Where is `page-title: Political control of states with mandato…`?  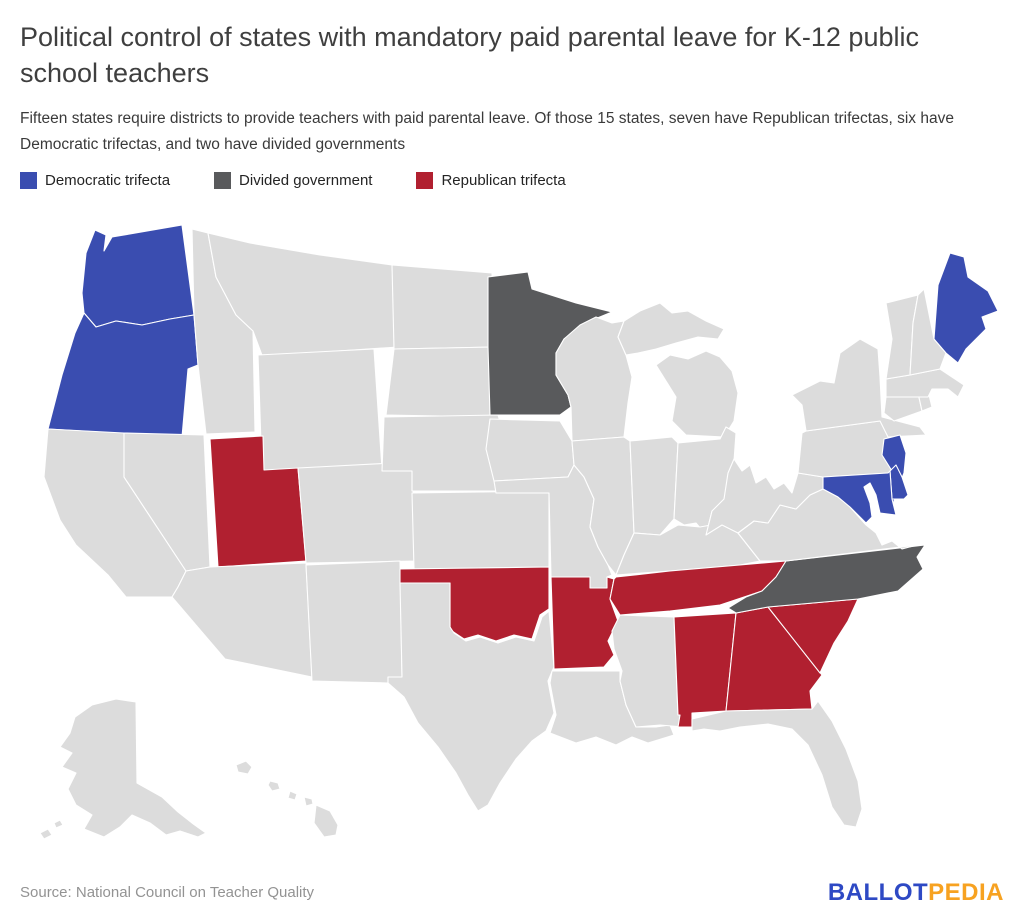
page-title: Political control of states with mandato… is located at coordinates (469, 55).